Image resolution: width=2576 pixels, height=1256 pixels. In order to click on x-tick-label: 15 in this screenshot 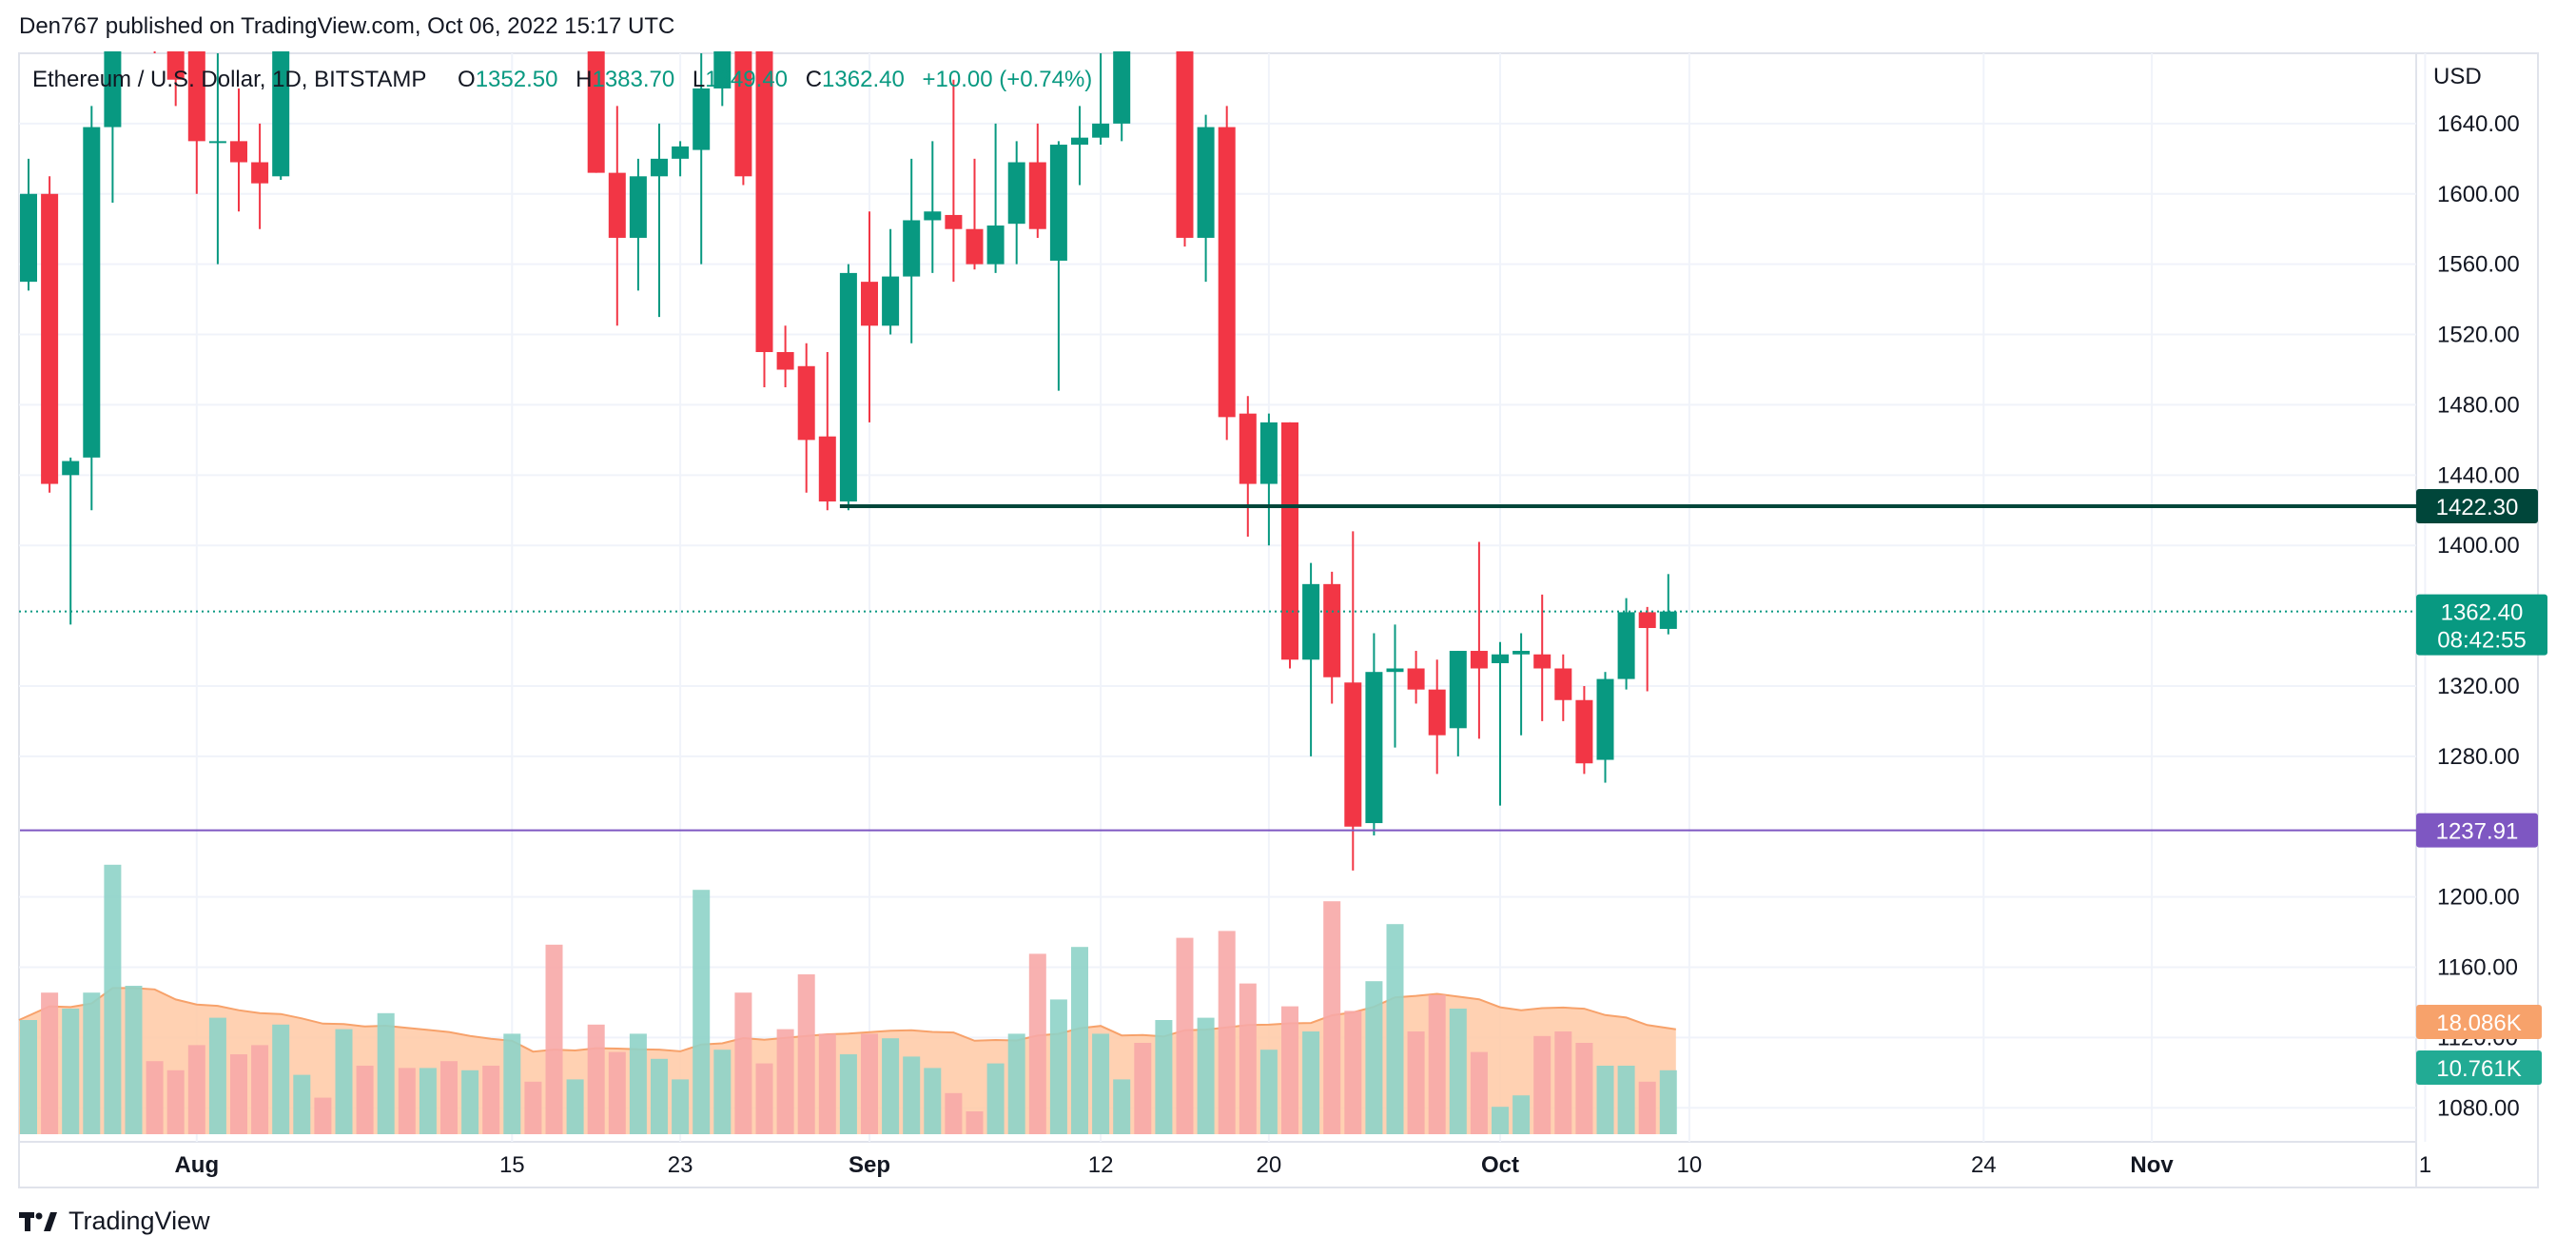, I will do `click(512, 1165)`.